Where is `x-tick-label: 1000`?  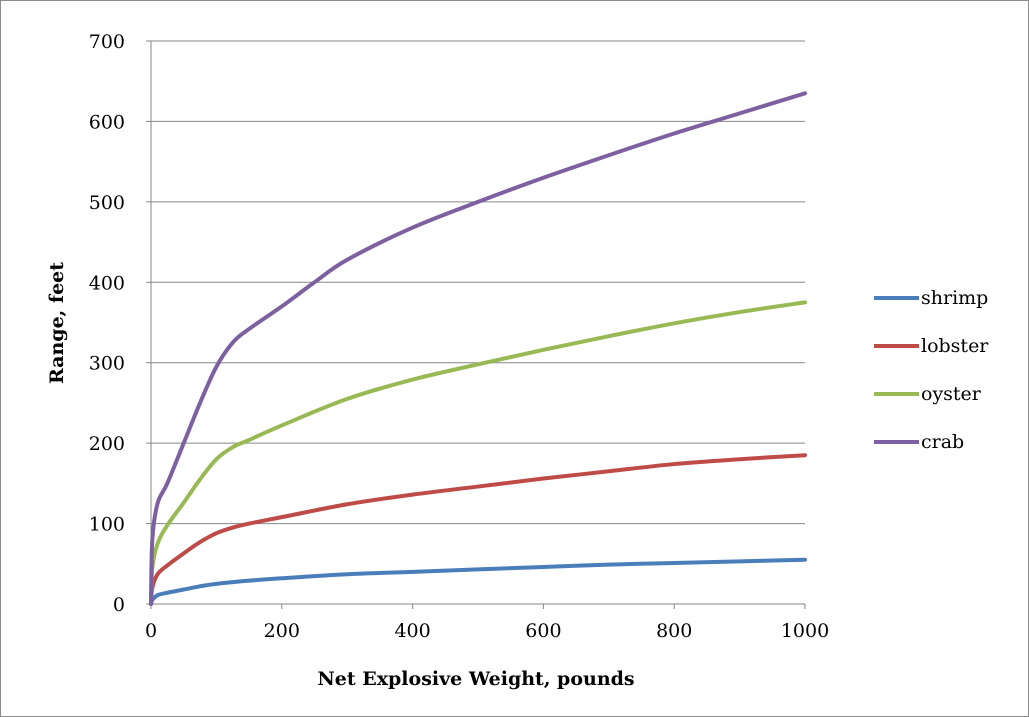 x-tick-label: 1000 is located at coordinates (805, 631).